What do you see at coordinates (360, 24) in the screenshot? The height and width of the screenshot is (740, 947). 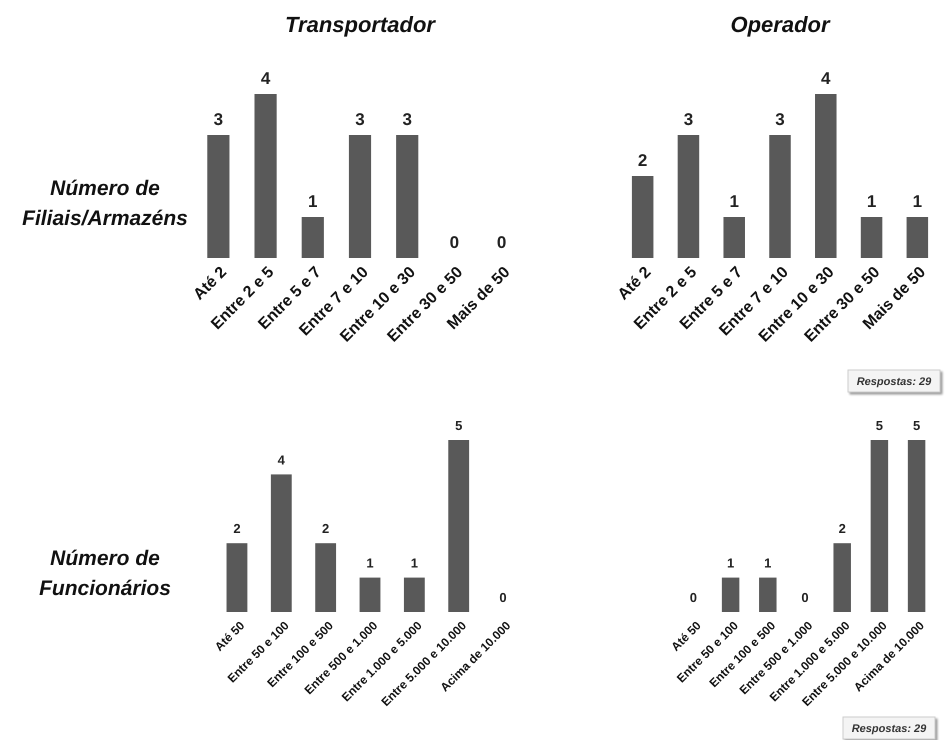 I see `chart-title: Transportador` at bounding box center [360, 24].